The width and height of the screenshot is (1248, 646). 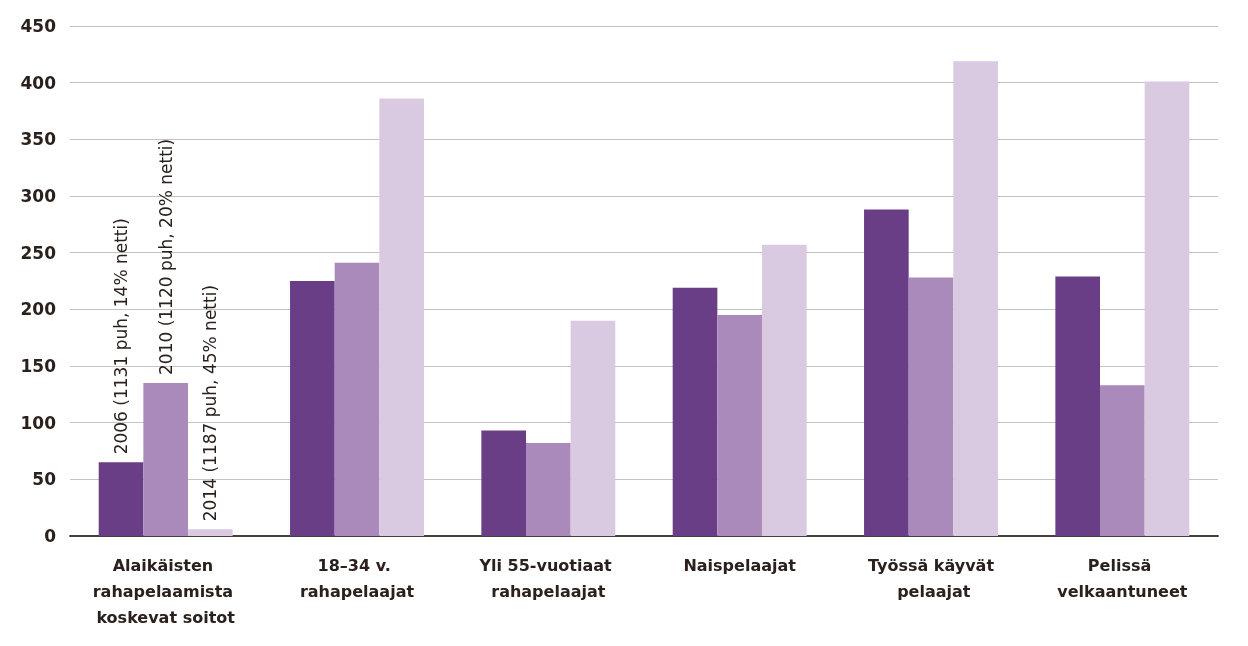 What do you see at coordinates (50, 536) in the screenshot?
I see `y-tick-label: 0` at bounding box center [50, 536].